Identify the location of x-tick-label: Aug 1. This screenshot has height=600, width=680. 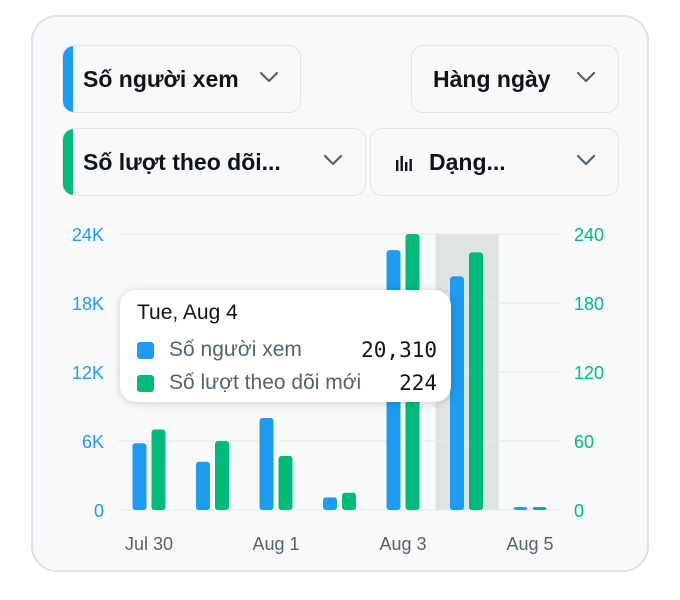
(275, 544).